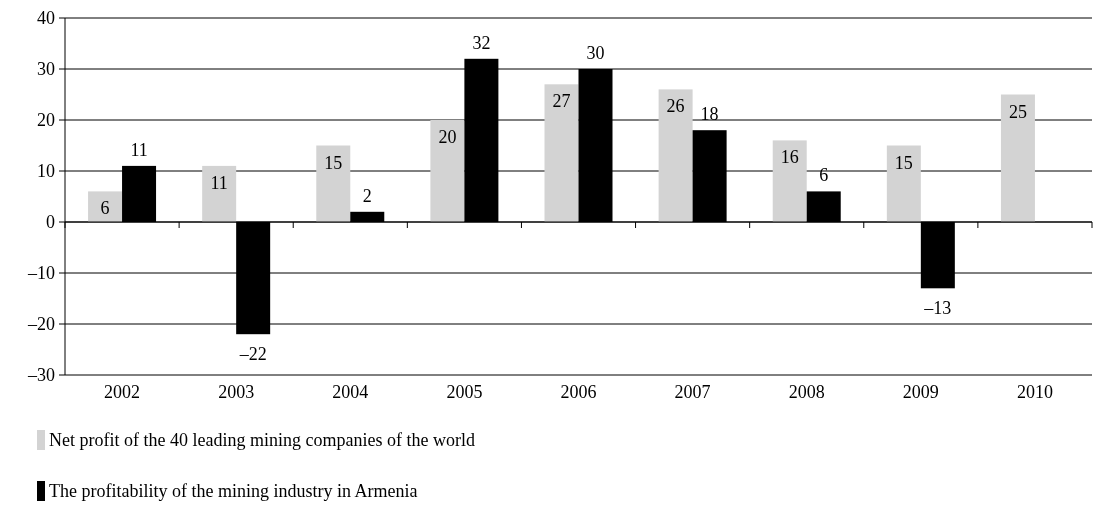 This screenshot has height=514, width=1094. What do you see at coordinates (709, 114) in the screenshot?
I see `data-label: 18` at bounding box center [709, 114].